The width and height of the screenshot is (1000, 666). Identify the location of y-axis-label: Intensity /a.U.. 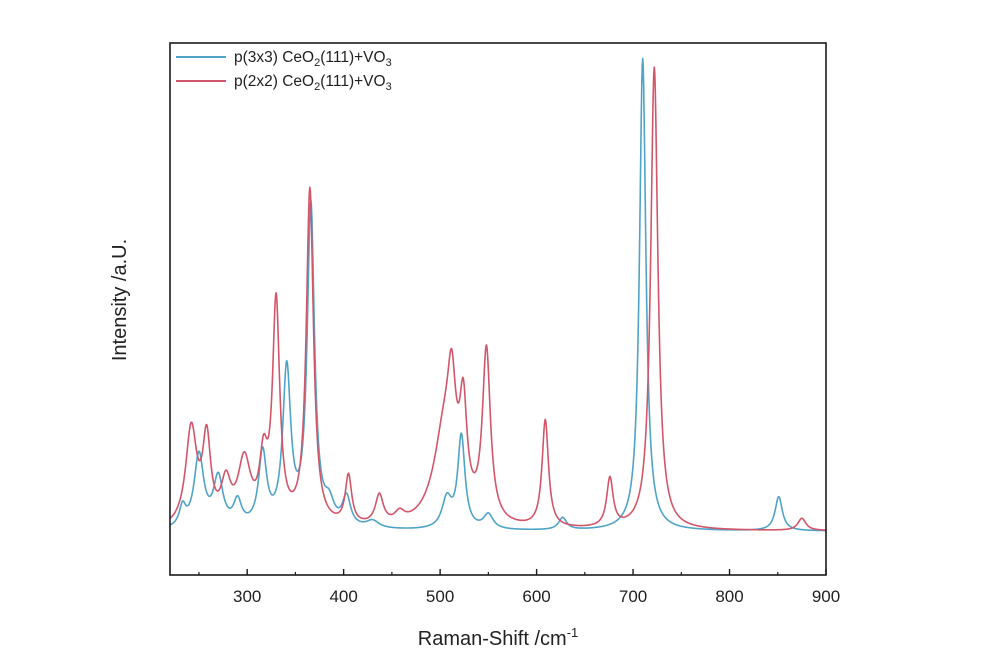
(120, 300).